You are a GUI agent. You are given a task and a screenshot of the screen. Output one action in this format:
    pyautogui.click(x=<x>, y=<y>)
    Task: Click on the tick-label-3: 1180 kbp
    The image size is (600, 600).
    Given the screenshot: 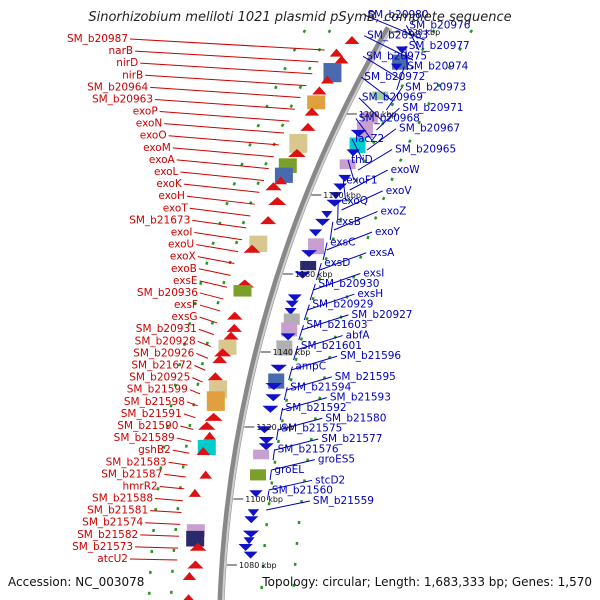 What is the action you would take?
    pyautogui.click(x=342, y=195)
    